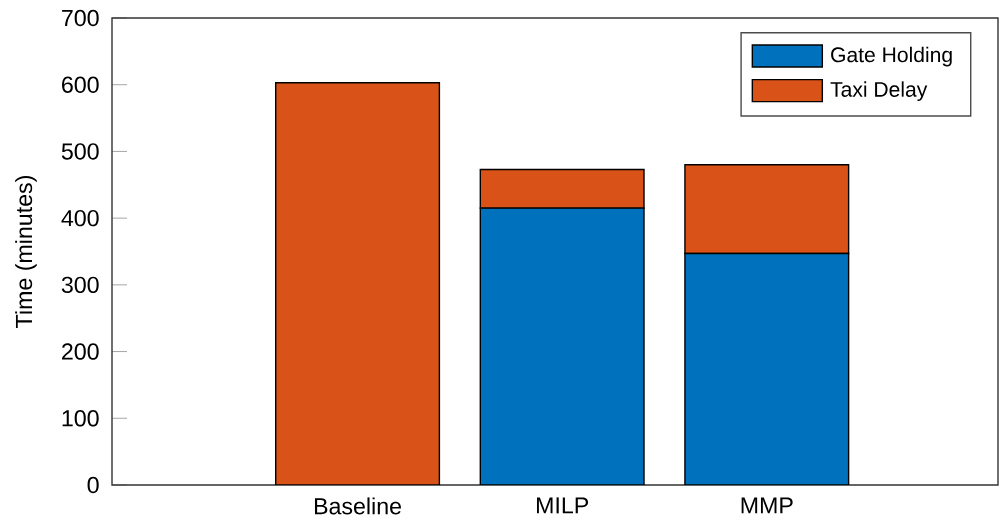 The height and width of the screenshot is (531, 1001). I want to click on y-tick-label: 200, so click(80, 351).